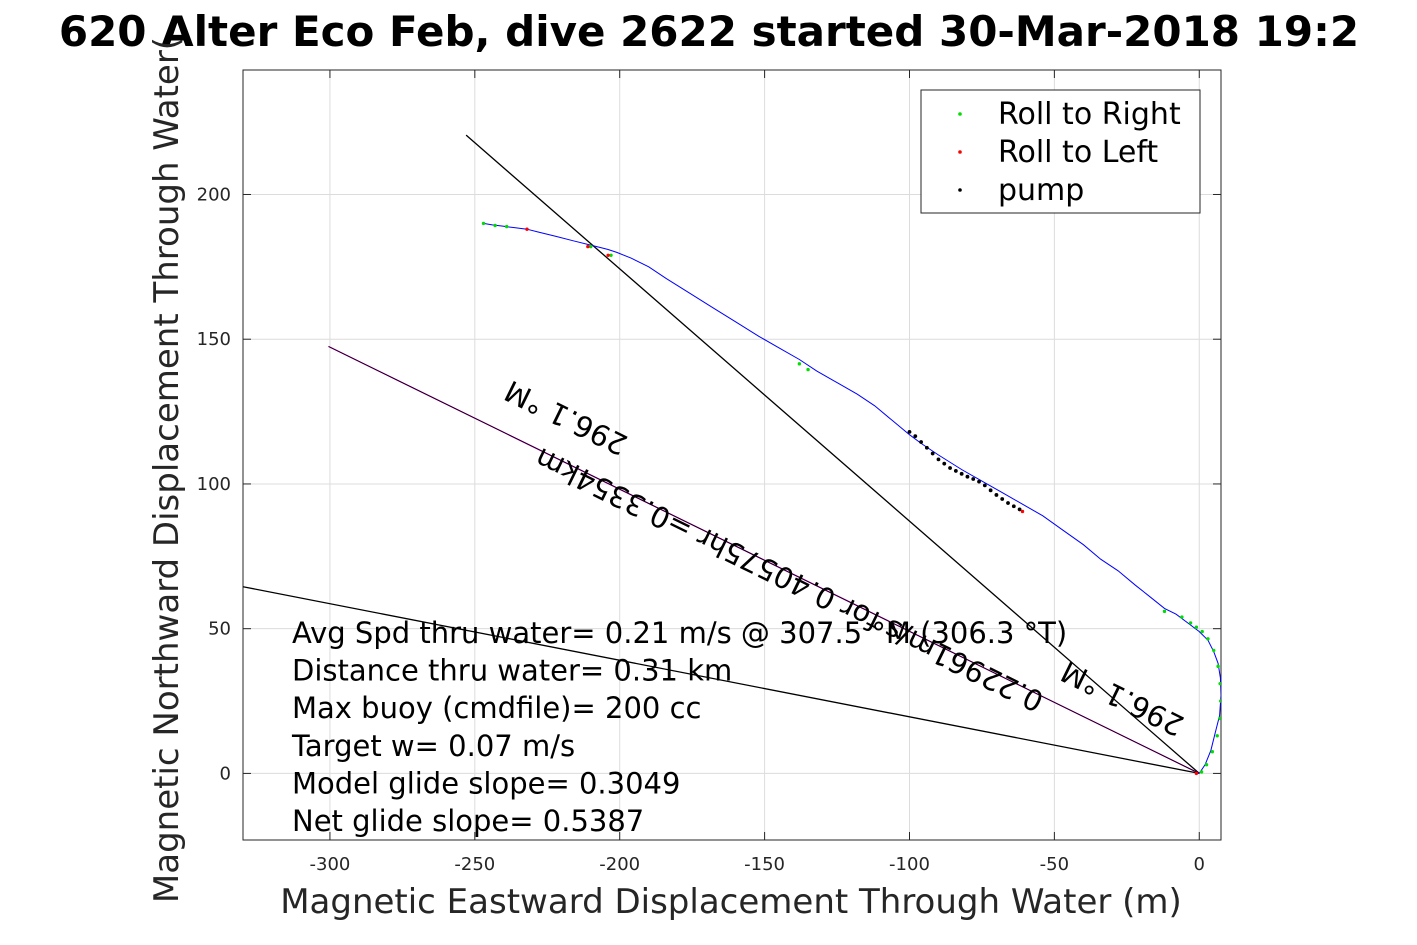  What do you see at coordinates (474, 864) in the screenshot?
I see `x-tick-label: -250` at bounding box center [474, 864].